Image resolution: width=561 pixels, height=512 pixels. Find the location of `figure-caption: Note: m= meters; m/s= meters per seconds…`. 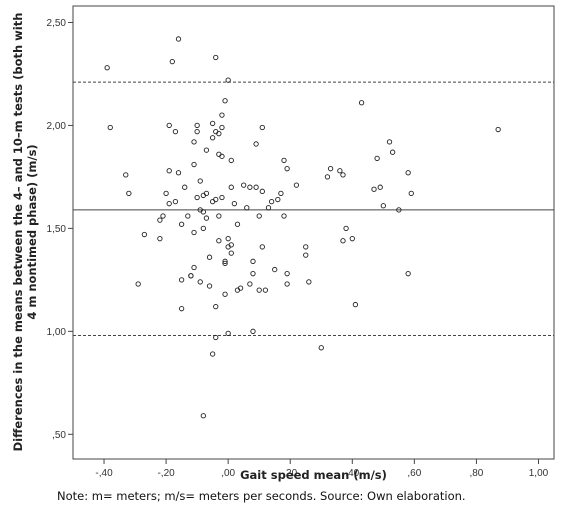

figure-caption: Note: m= meters; m/s= meters per seconds… is located at coordinates (261, 496).